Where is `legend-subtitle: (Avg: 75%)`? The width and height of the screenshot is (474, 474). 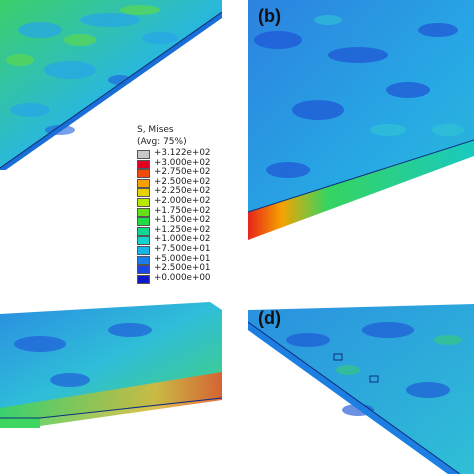
legend-subtitle: (Avg: 75%) is located at coordinates (162, 142).